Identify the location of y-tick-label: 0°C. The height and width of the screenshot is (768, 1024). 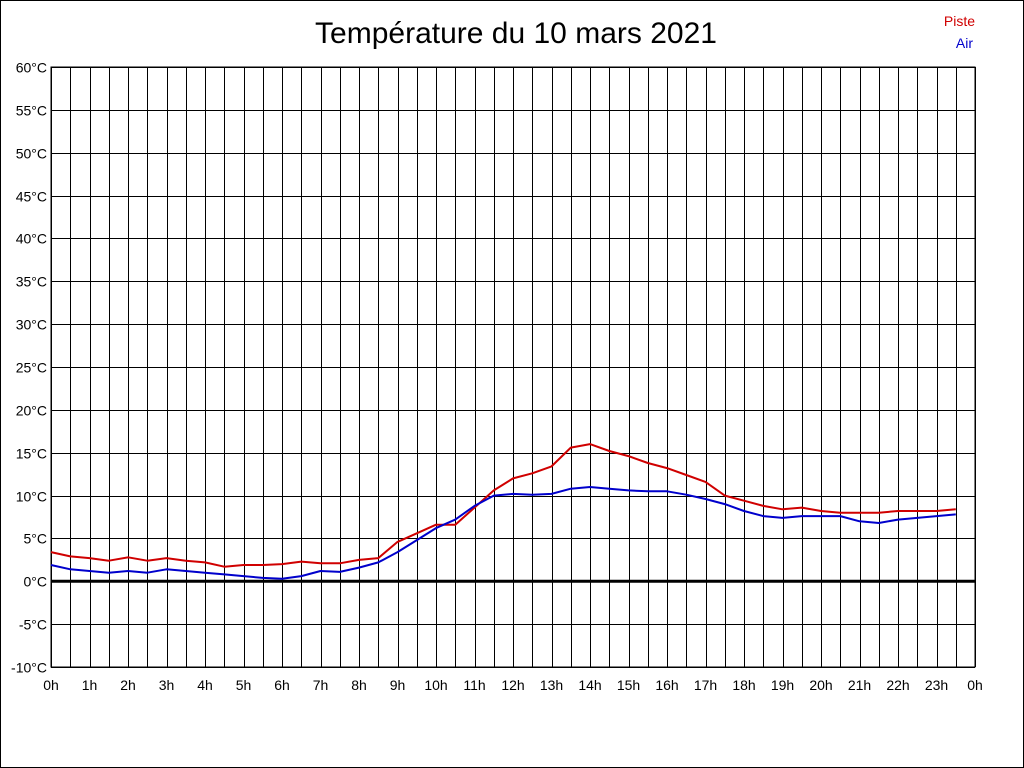
(36, 582).